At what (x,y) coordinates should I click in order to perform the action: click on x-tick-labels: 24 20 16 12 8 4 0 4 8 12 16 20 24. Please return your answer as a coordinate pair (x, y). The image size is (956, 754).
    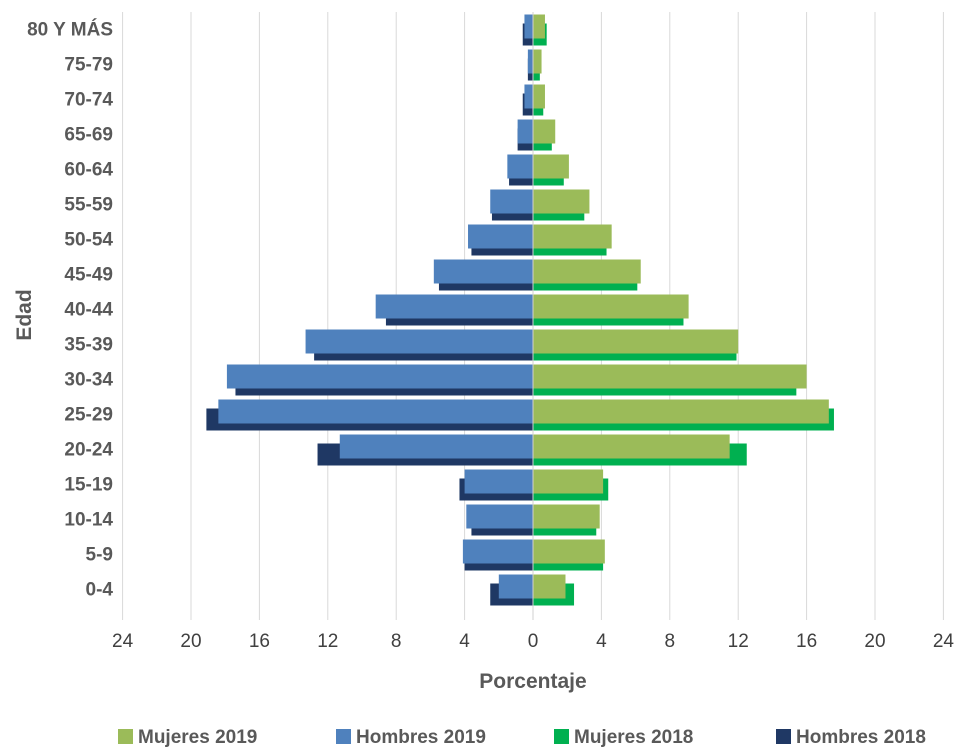
    Looking at the image, I should click on (533, 641).